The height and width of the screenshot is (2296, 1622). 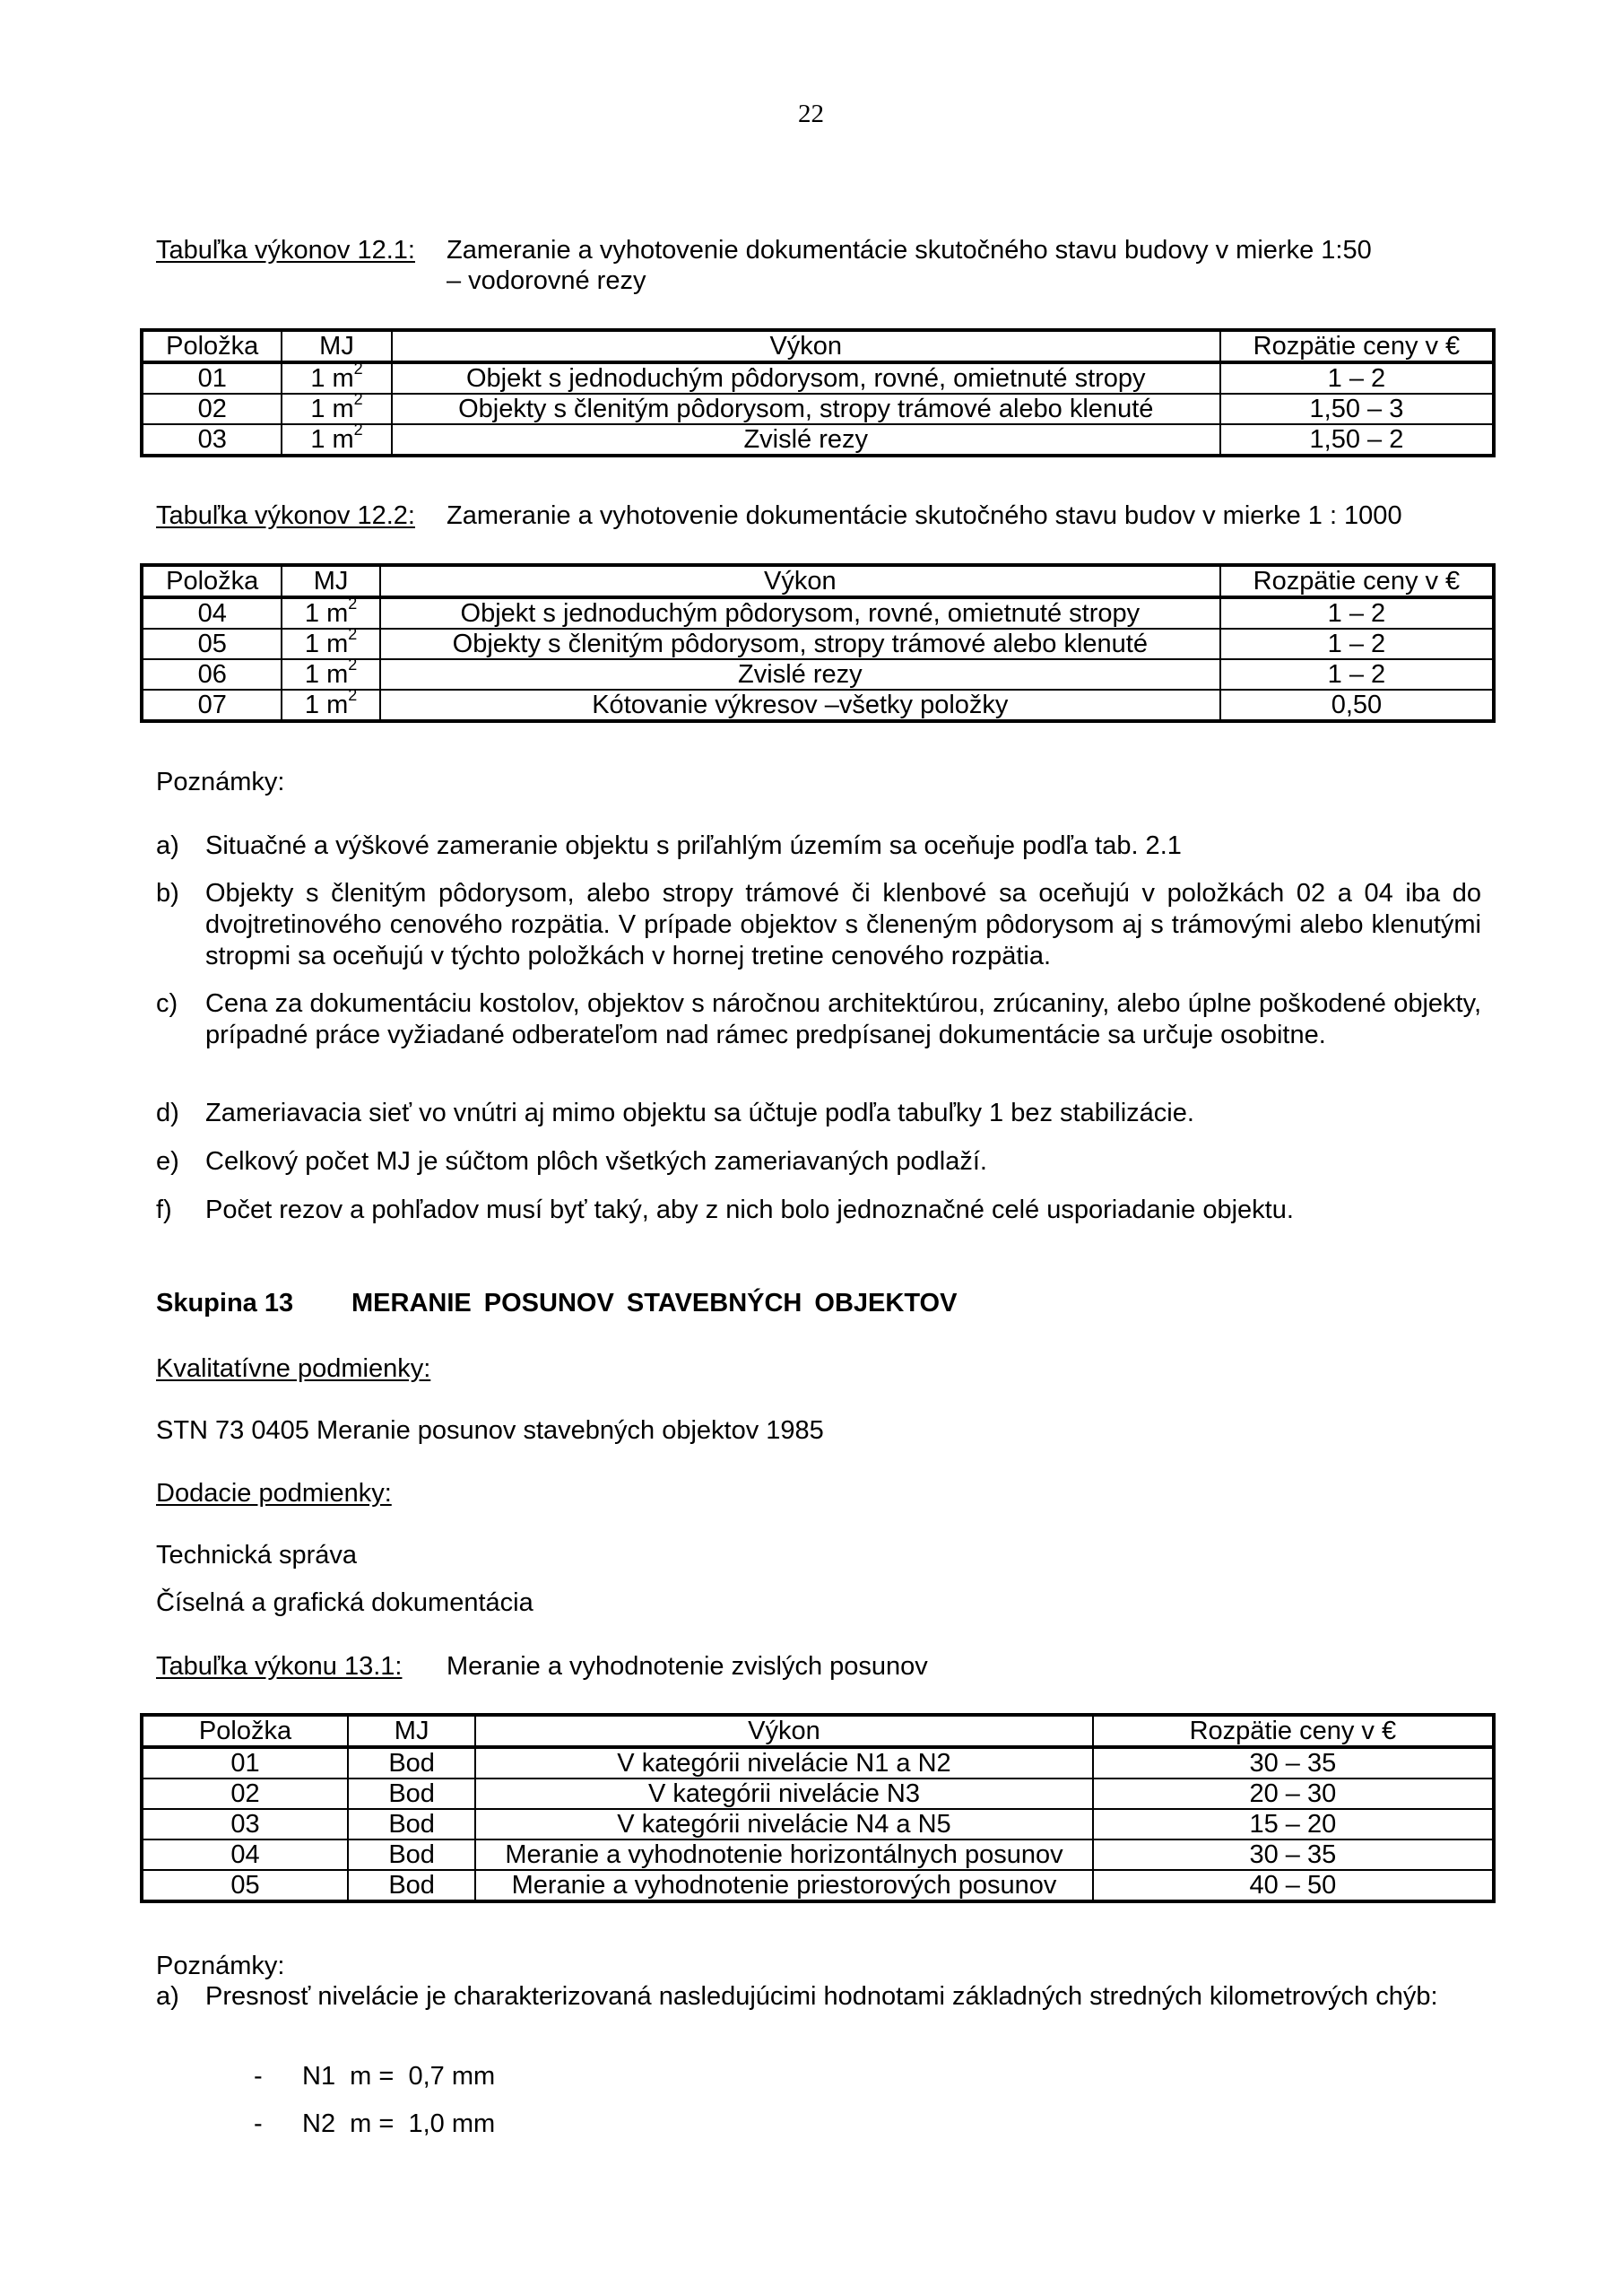 What do you see at coordinates (258, 2123) in the screenshot?
I see `list-dash: -` at bounding box center [258, 2123].